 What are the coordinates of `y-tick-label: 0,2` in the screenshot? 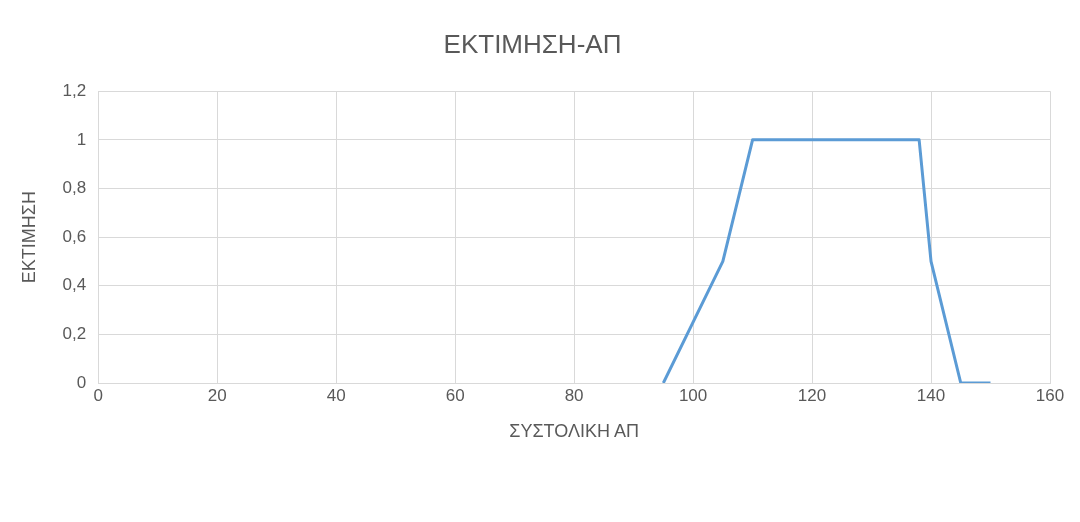 It's located at (74, 334).